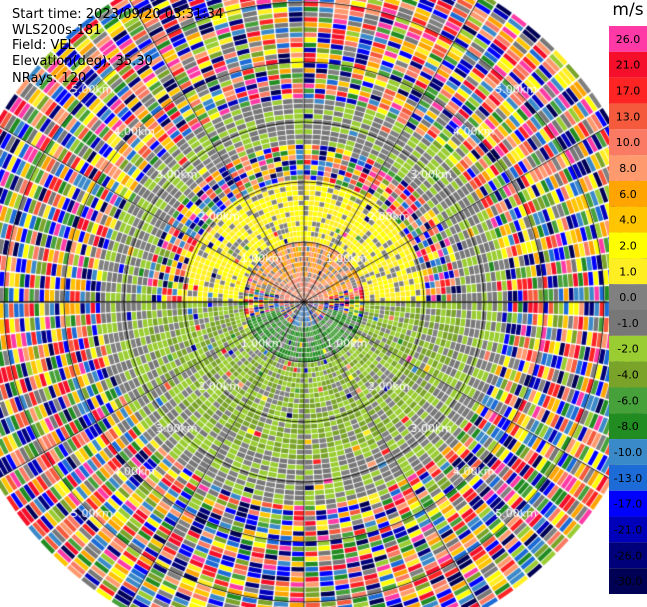 This screenshot has width=647, height=607. What do you see at coordinates (57, 30) in the screenshot?
I see `instrument-label: WLS200s-181` at bounding box center [57, 30].